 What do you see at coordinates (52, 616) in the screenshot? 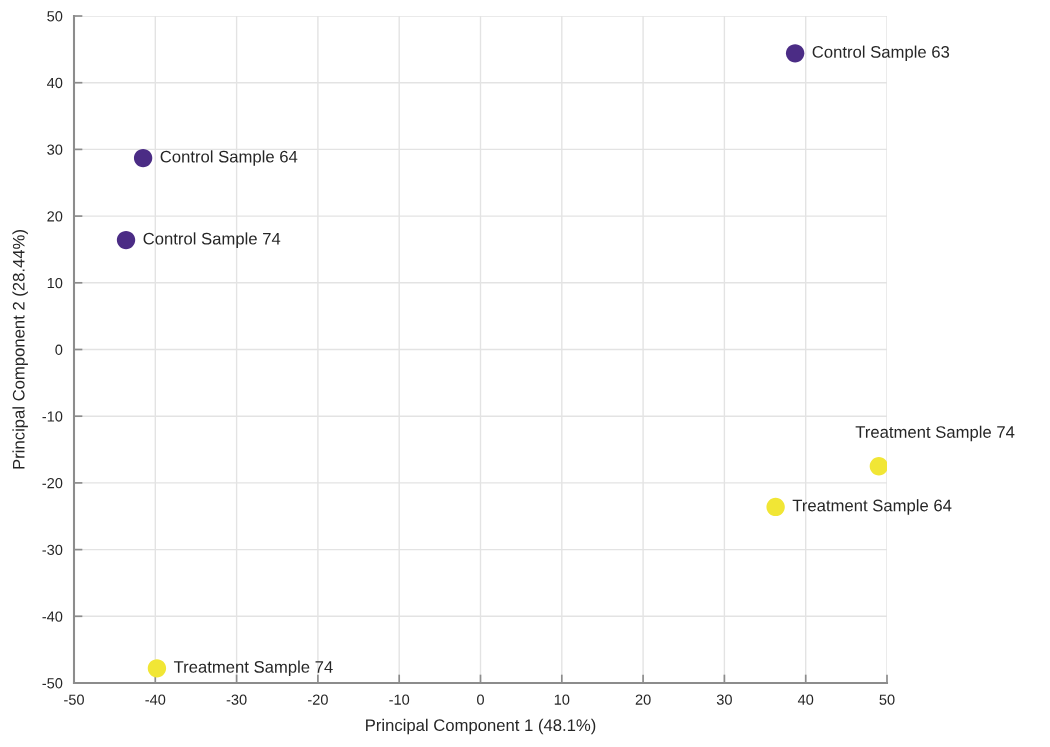
I see `y-tick-label: -40` at bounding box center [52, 616].